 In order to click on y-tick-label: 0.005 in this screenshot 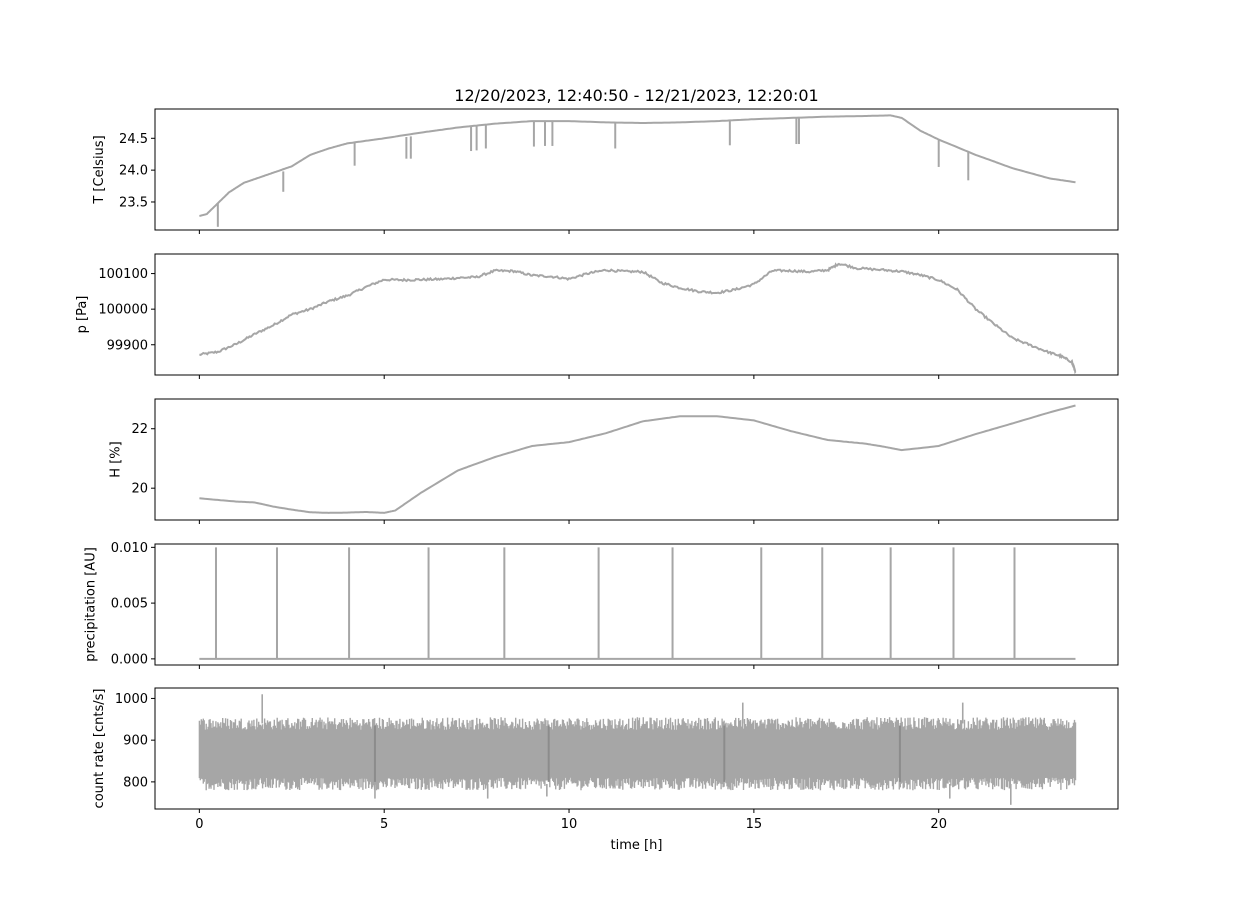, I will do `click(129, 604)`.